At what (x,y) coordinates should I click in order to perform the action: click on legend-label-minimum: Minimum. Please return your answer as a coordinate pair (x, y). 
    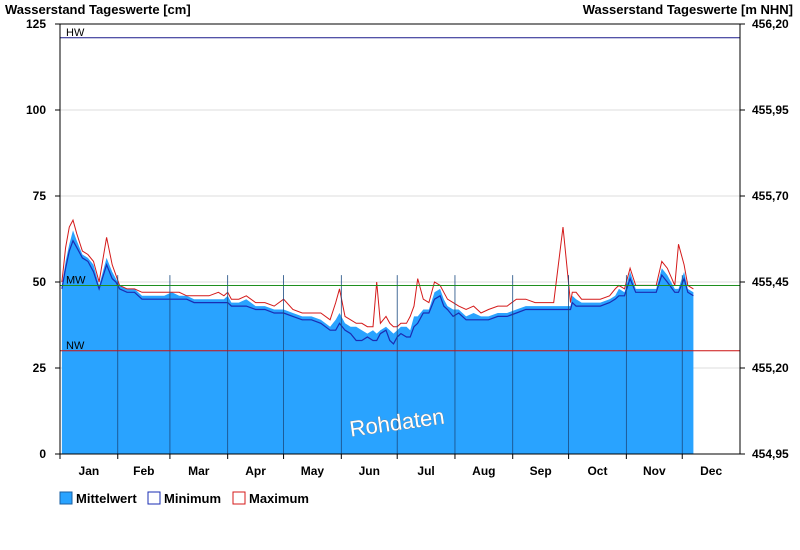
    Looking at the image, I should click on (192, 498).